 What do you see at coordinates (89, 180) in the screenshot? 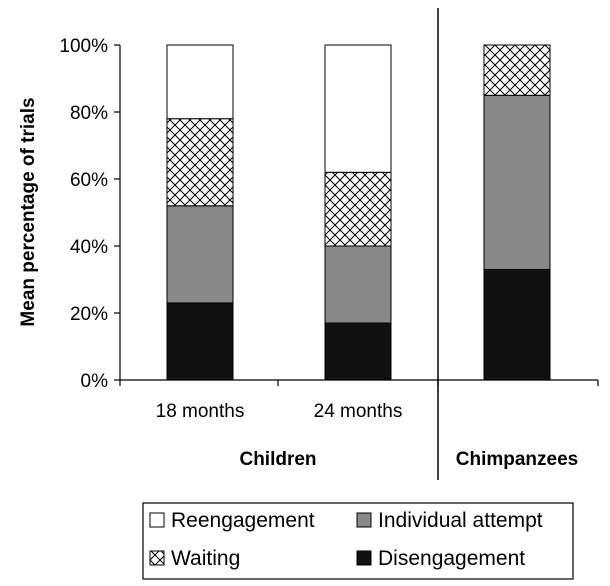
I see `y-tick-label: 60%` at bounding box center [89, 180].